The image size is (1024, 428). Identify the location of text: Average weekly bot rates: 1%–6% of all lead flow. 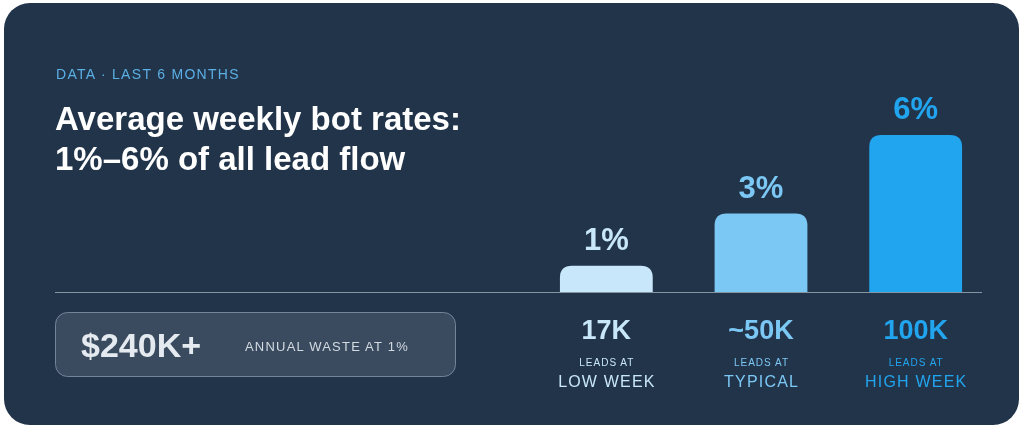
(258, 138).